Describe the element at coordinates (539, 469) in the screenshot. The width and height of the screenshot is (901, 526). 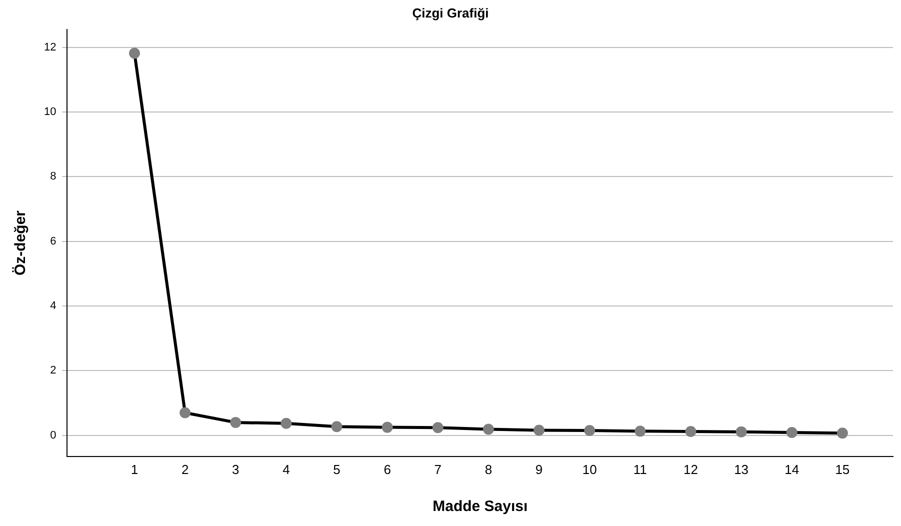
I see `x-tick-label: 9` at that location.